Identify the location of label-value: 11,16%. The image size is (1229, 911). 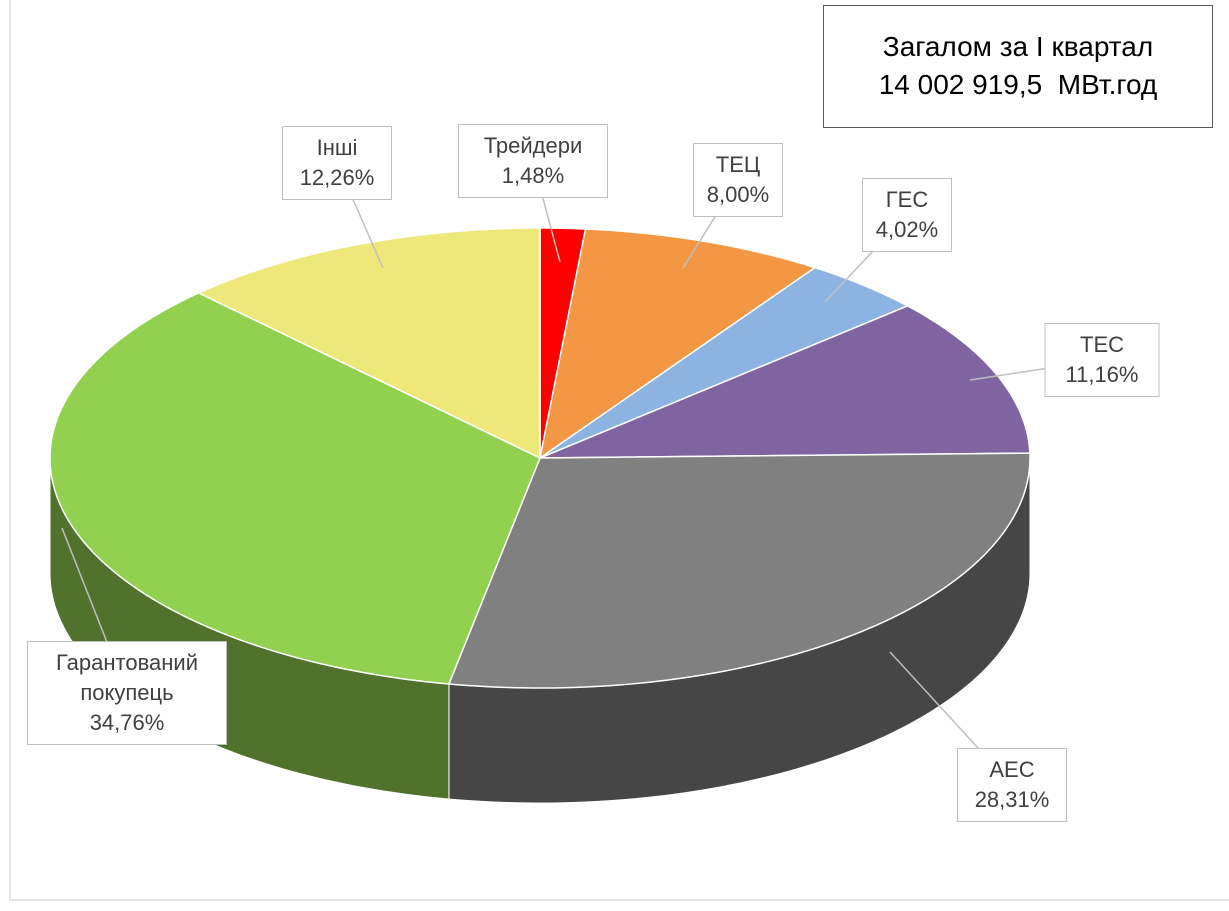
(1102, 374).